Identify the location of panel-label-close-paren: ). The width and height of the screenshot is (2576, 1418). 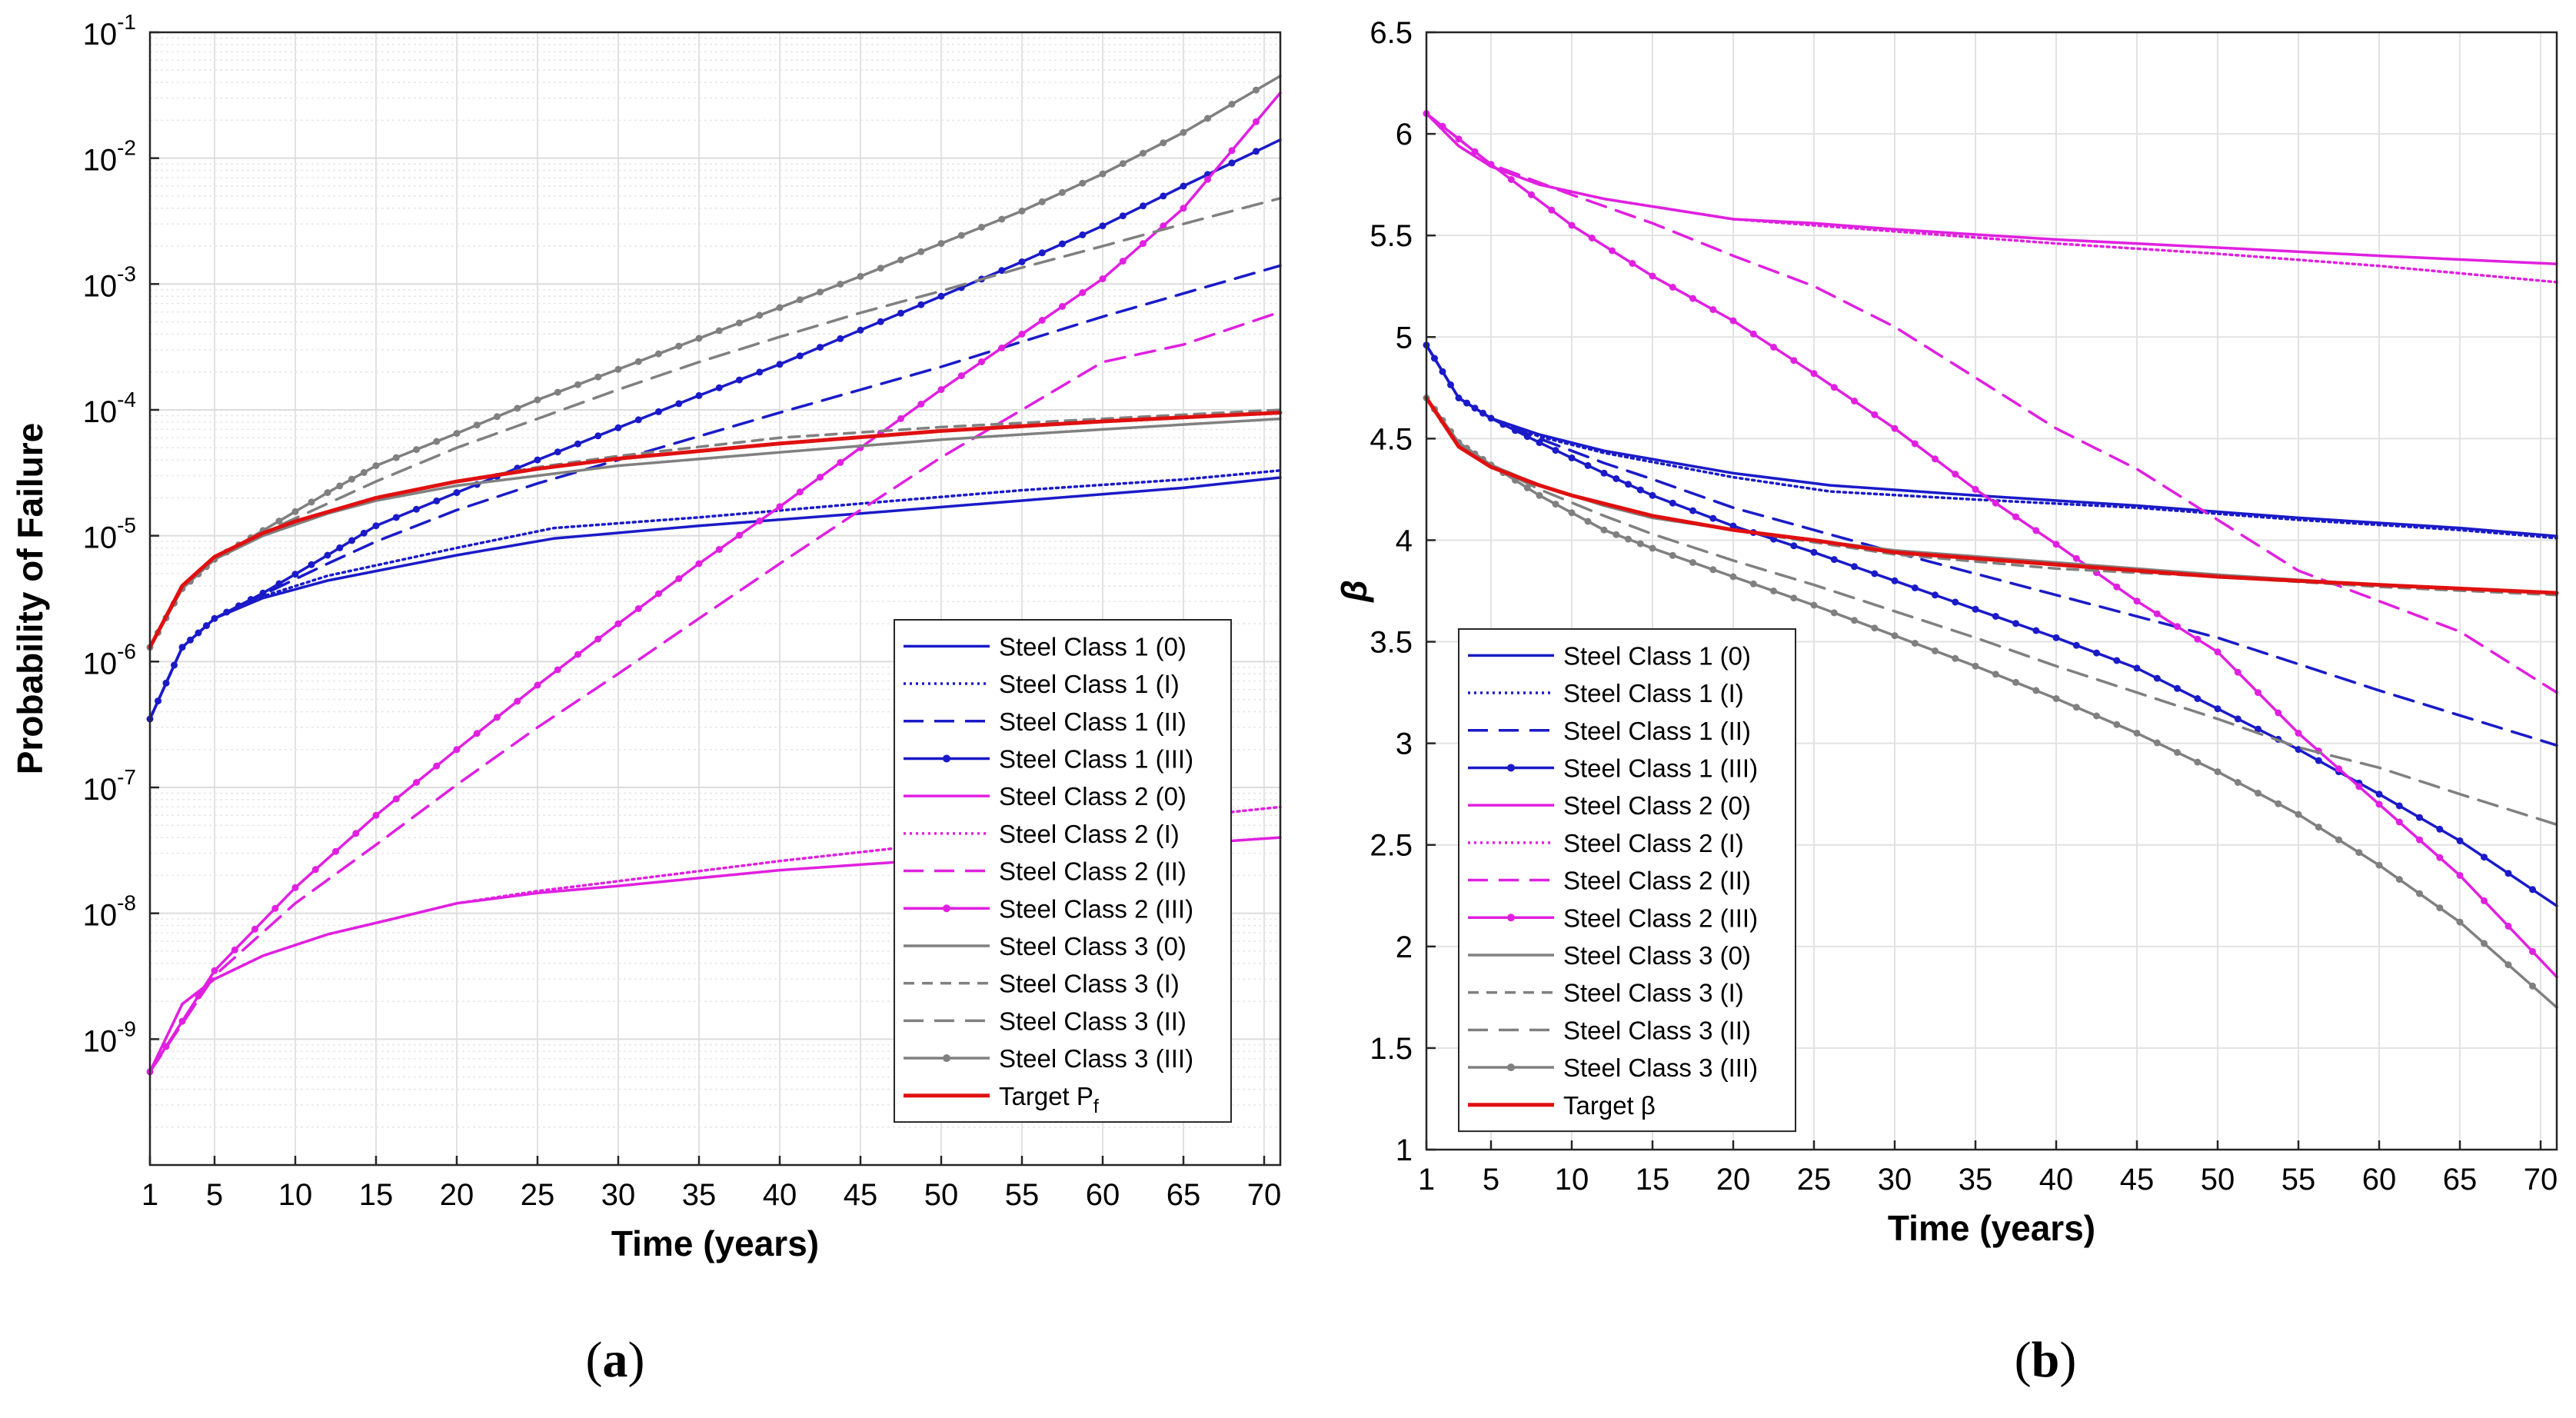
(636, 1360).